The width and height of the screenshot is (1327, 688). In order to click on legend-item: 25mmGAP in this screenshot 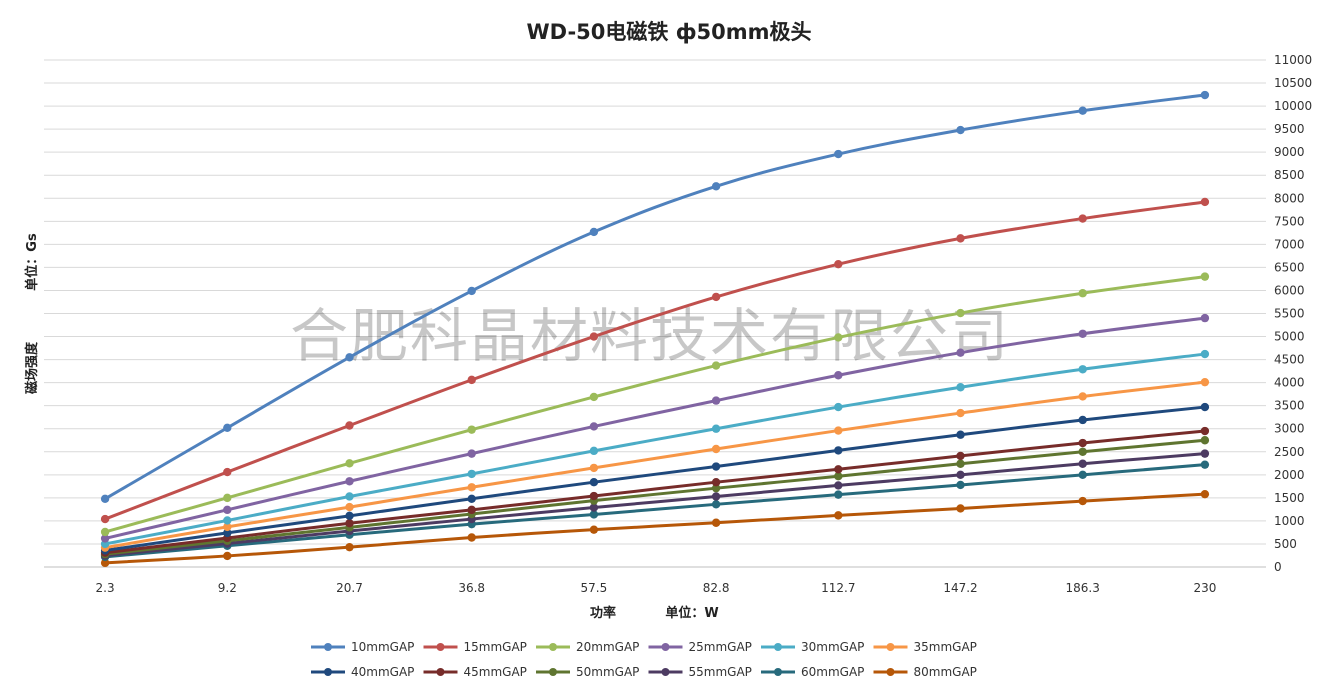, I will do `click(700, 647)`.